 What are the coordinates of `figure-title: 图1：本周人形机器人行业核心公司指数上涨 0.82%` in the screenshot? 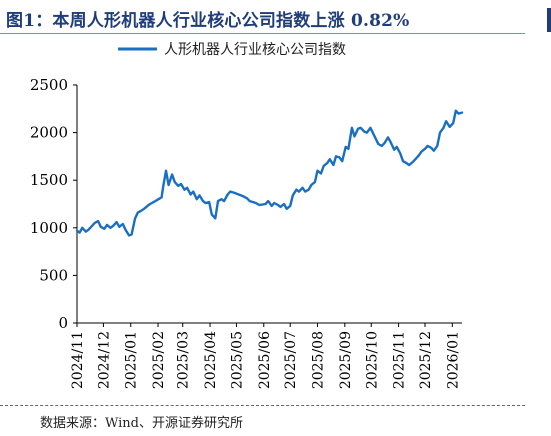 It's located at (208, 21).